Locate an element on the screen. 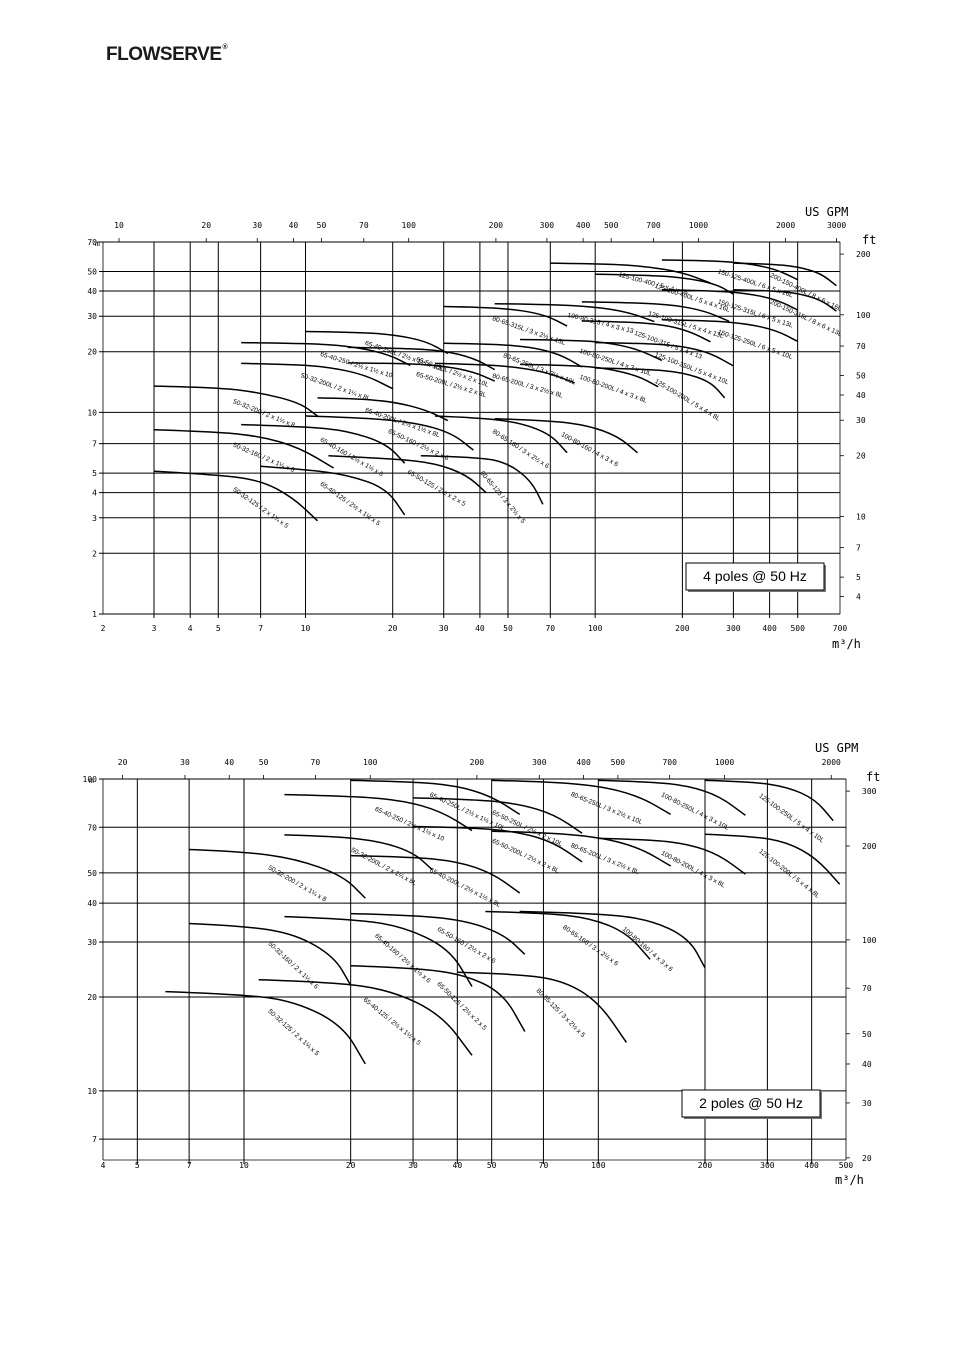 The image size is (954, 1350). curve-label: 80-65-160 / 3 x 2½ x 6 is located at coordinates (521, 449).